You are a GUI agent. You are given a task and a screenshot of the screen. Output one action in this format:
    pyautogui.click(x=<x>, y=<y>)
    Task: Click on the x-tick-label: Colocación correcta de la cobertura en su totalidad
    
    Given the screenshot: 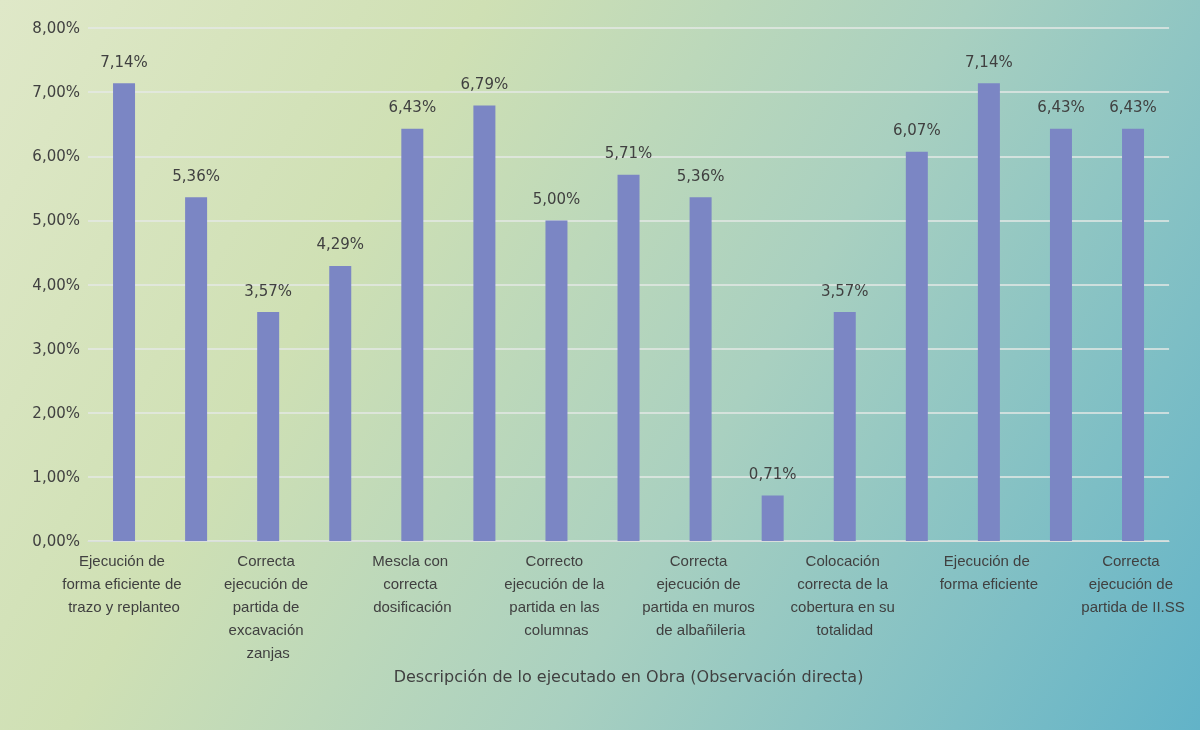 What is the action you would take?
    pyautogui.click(x=844, y=595)
    